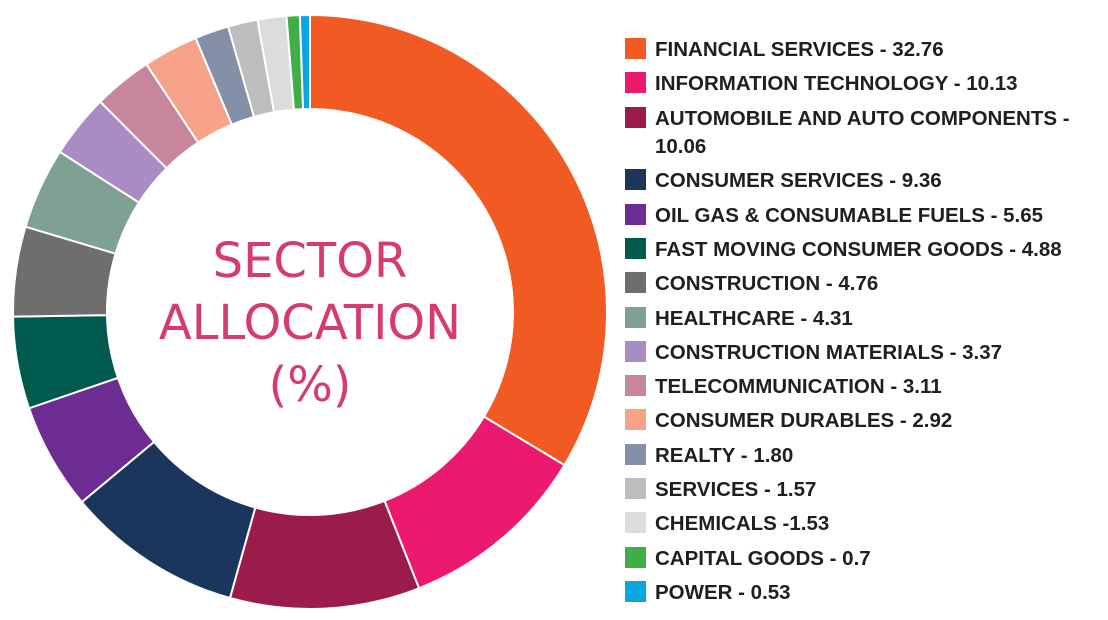 This screenshot has height=620, width=1108. I want to click on legend-item-13: CHEMICALS -1.53, so click(865, 524).